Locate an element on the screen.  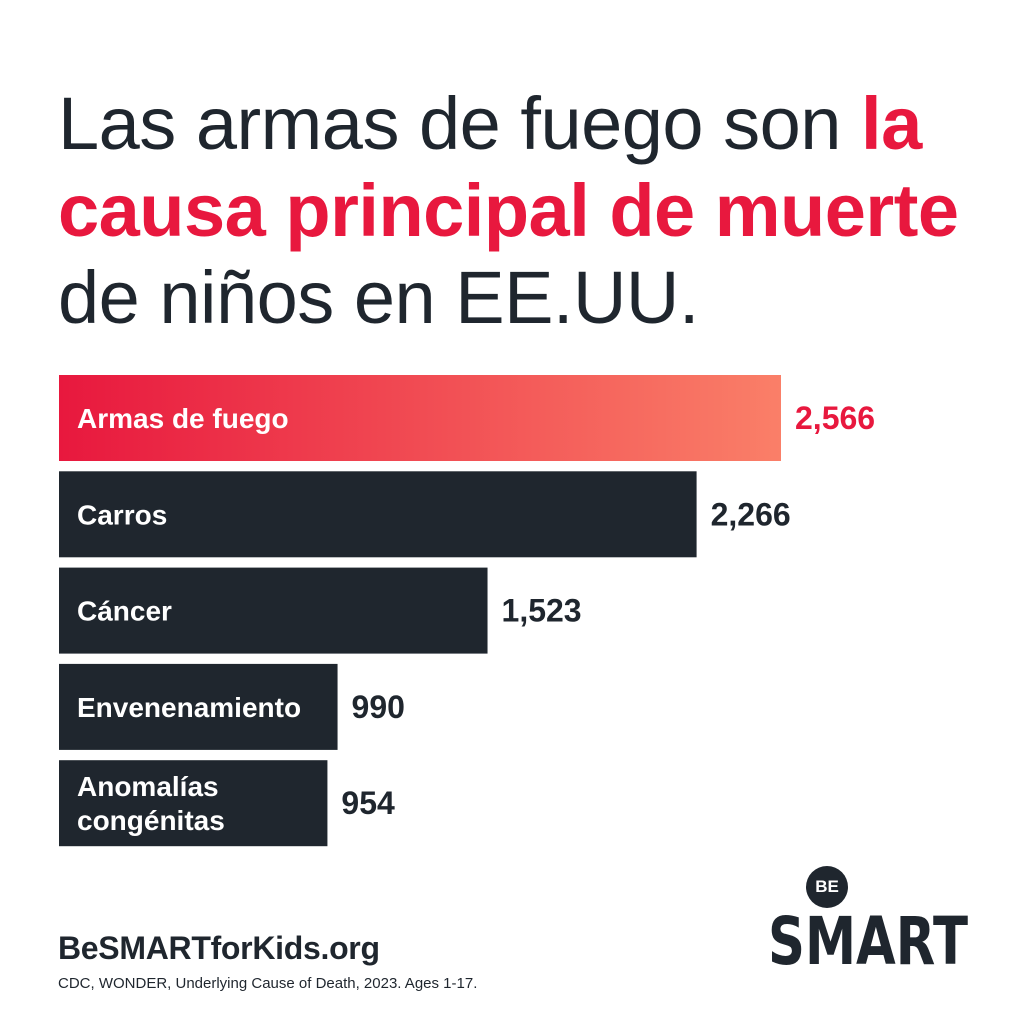
logo-be-badge: BE is located at coordinates (827, 887).